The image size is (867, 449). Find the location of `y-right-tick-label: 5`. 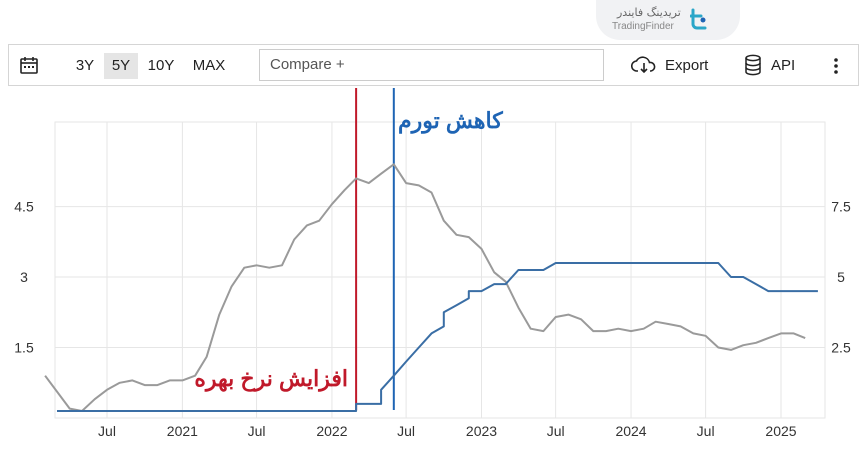

y-right-tick-label: 5 is located at coordinates (841, 277).